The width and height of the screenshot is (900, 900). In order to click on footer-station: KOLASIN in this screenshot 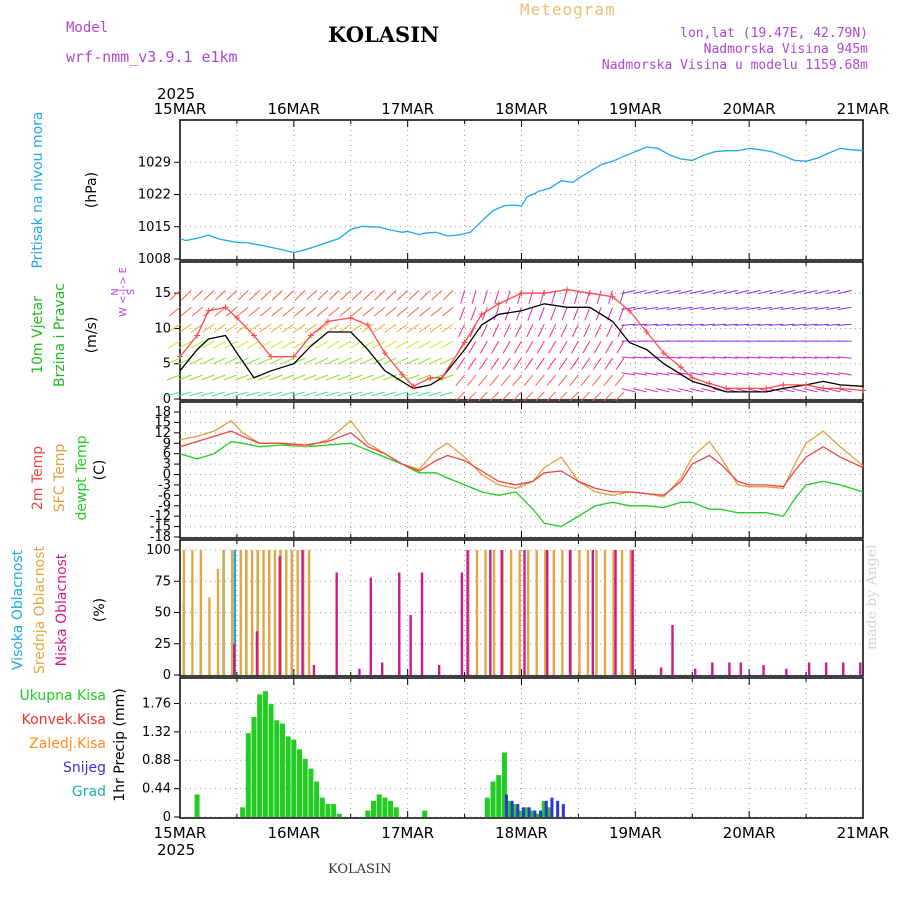, I will do `click(360, 869)`.